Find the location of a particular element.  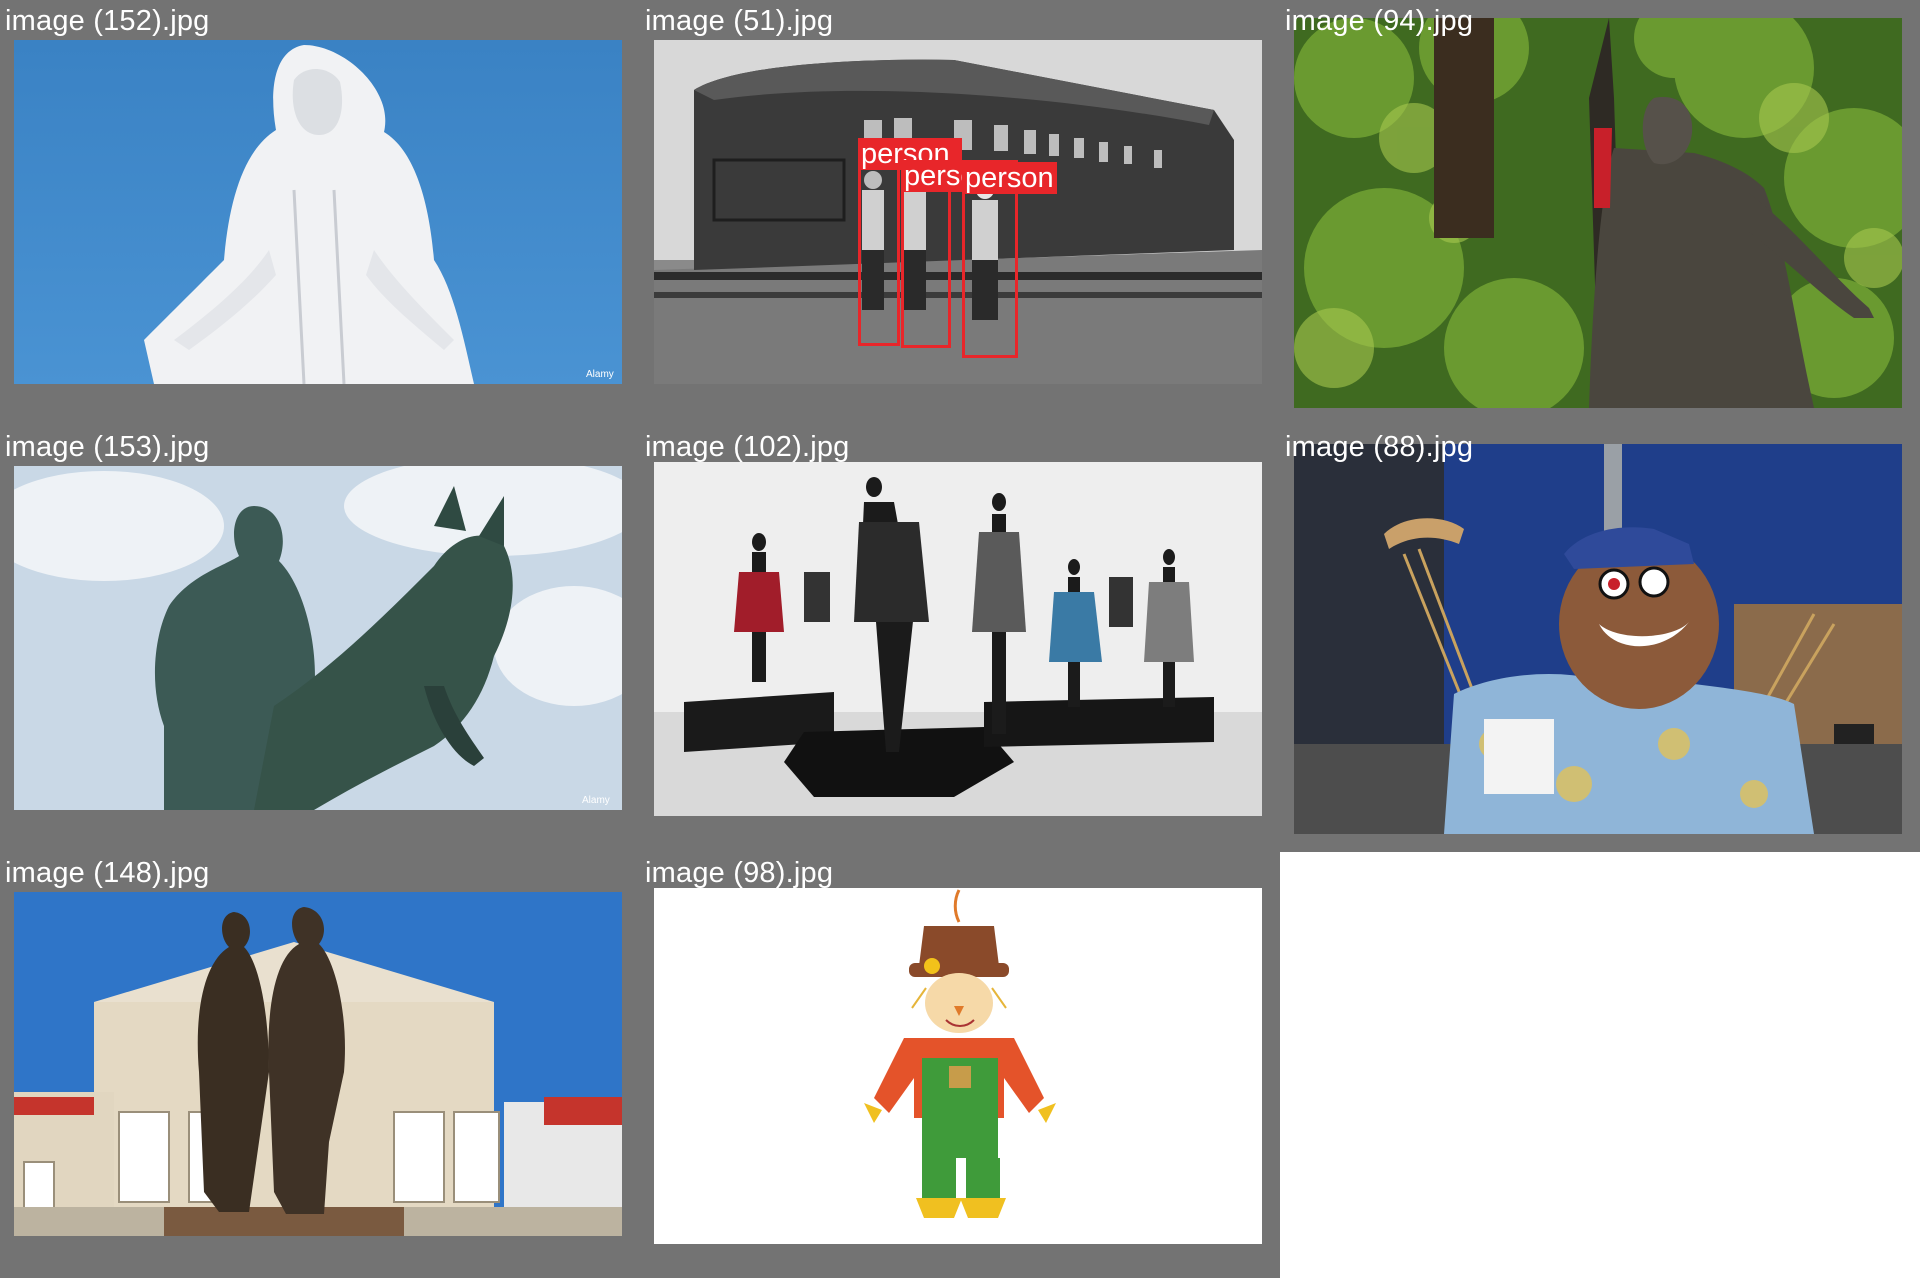

thumbnail-virgin-mary-statue: Alamy is located at coordinates (318, 212).